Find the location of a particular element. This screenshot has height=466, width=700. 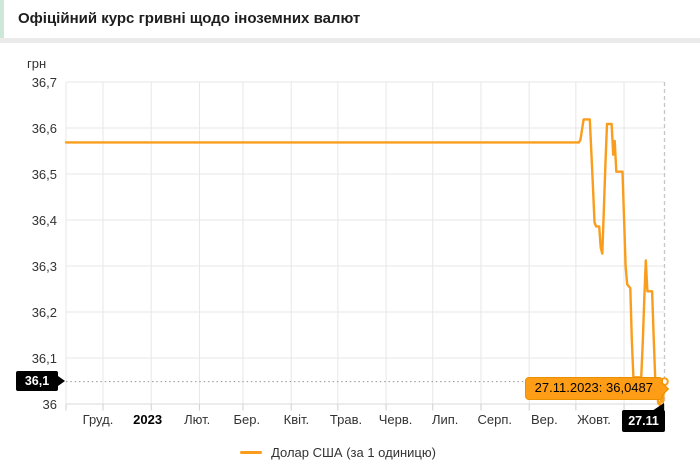

y-tick-label: 36,5 is located at coordinates (44, 174).